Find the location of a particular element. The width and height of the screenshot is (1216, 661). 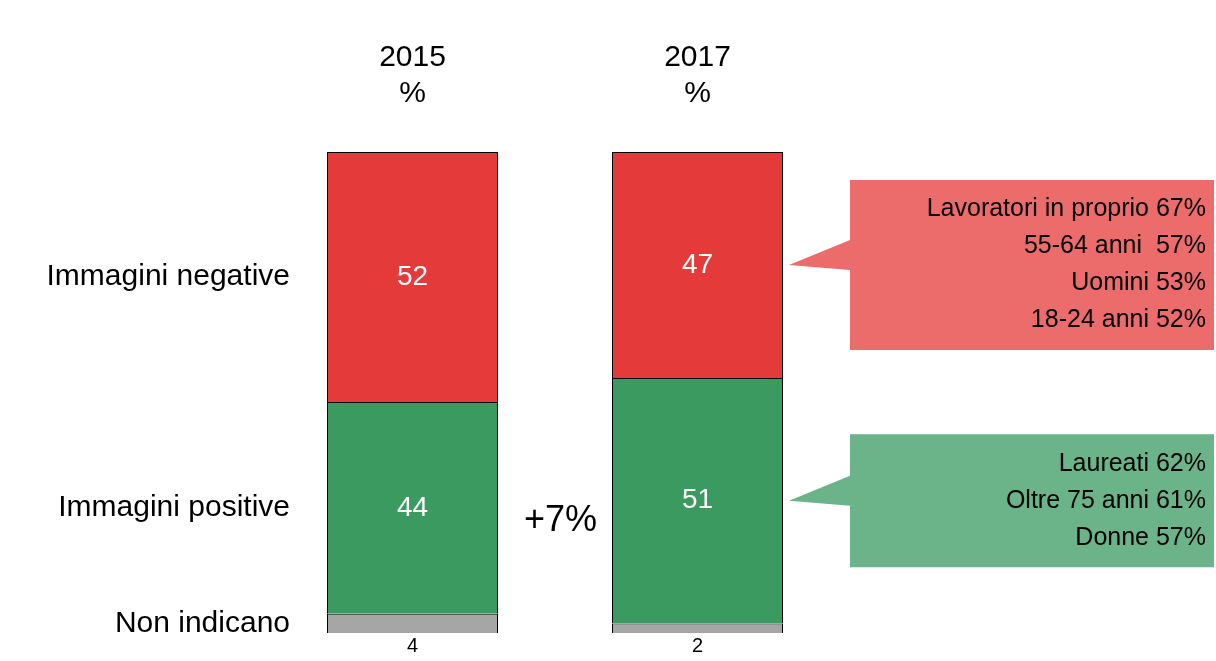

series-label: Immagini negative is located at coordinates (168, 275).